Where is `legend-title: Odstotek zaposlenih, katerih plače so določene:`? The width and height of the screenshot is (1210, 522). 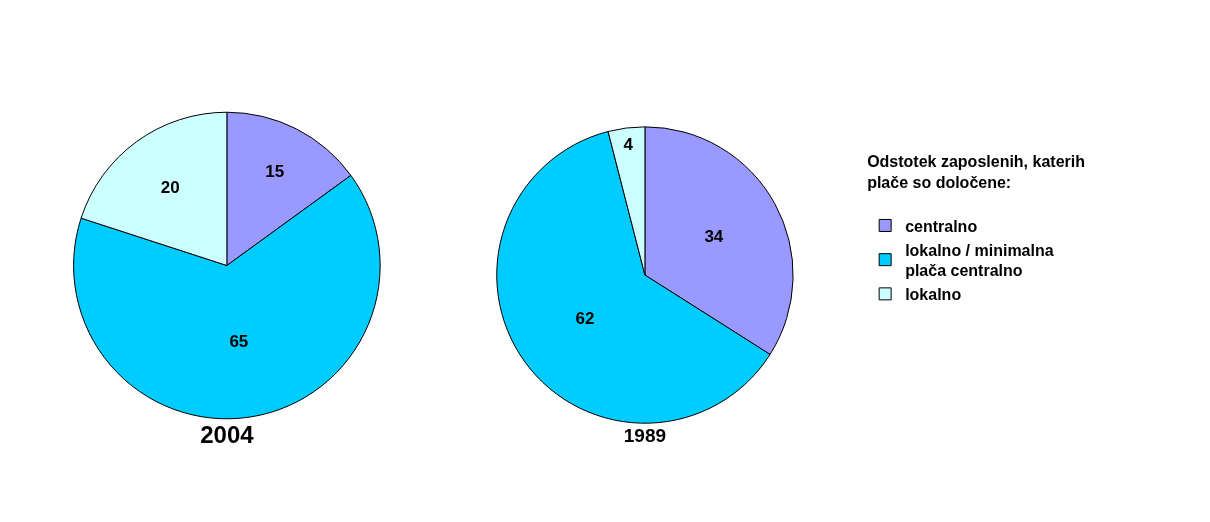
legend-title: Odstotek zaposlenih, katerih plače so določene: is located at coordinates (976, 171).